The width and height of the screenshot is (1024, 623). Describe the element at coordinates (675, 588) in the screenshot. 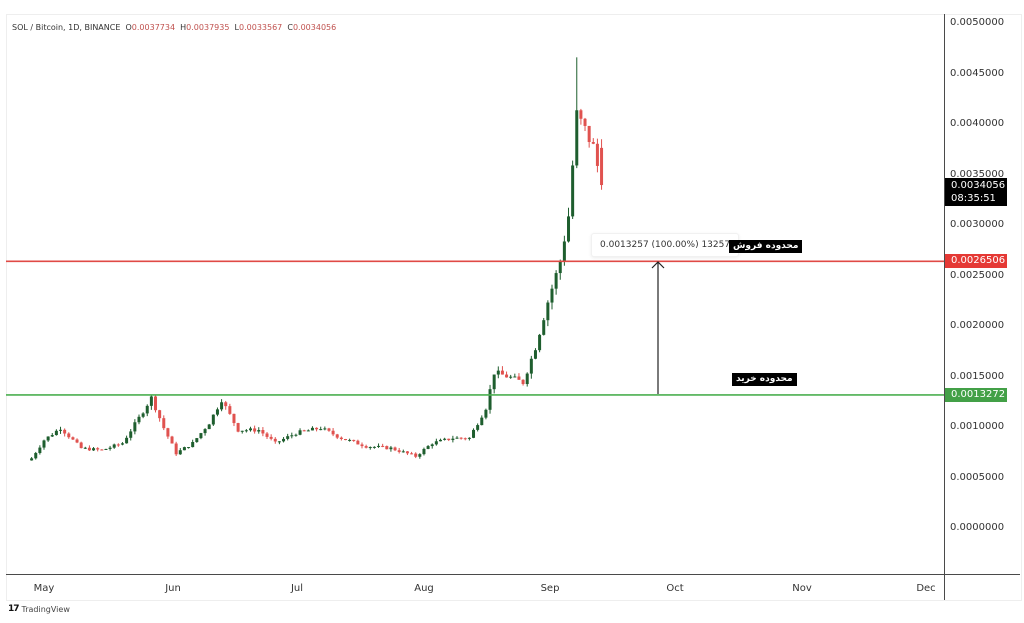

I see `month-tick: Oct` at that location.